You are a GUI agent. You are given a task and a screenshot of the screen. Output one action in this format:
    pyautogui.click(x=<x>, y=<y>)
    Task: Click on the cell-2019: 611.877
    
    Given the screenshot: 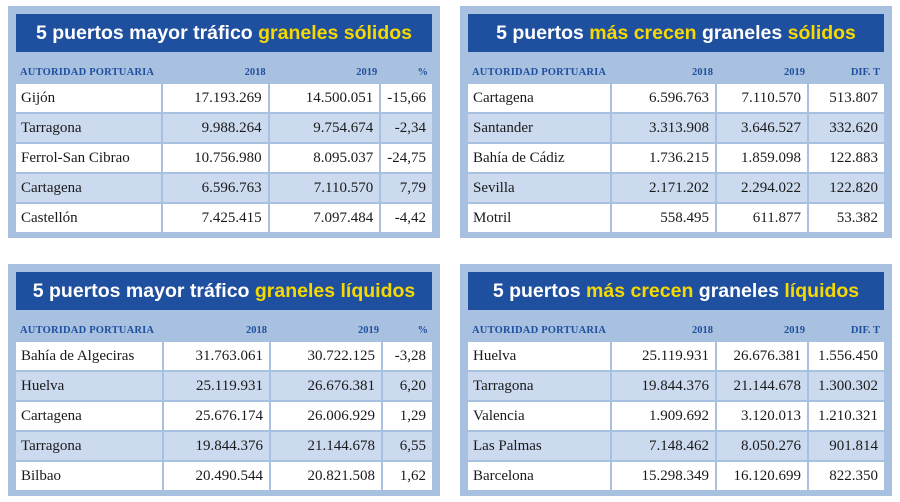 What is the action you would take?
    pyautogui.click(x=763, y=219)
    